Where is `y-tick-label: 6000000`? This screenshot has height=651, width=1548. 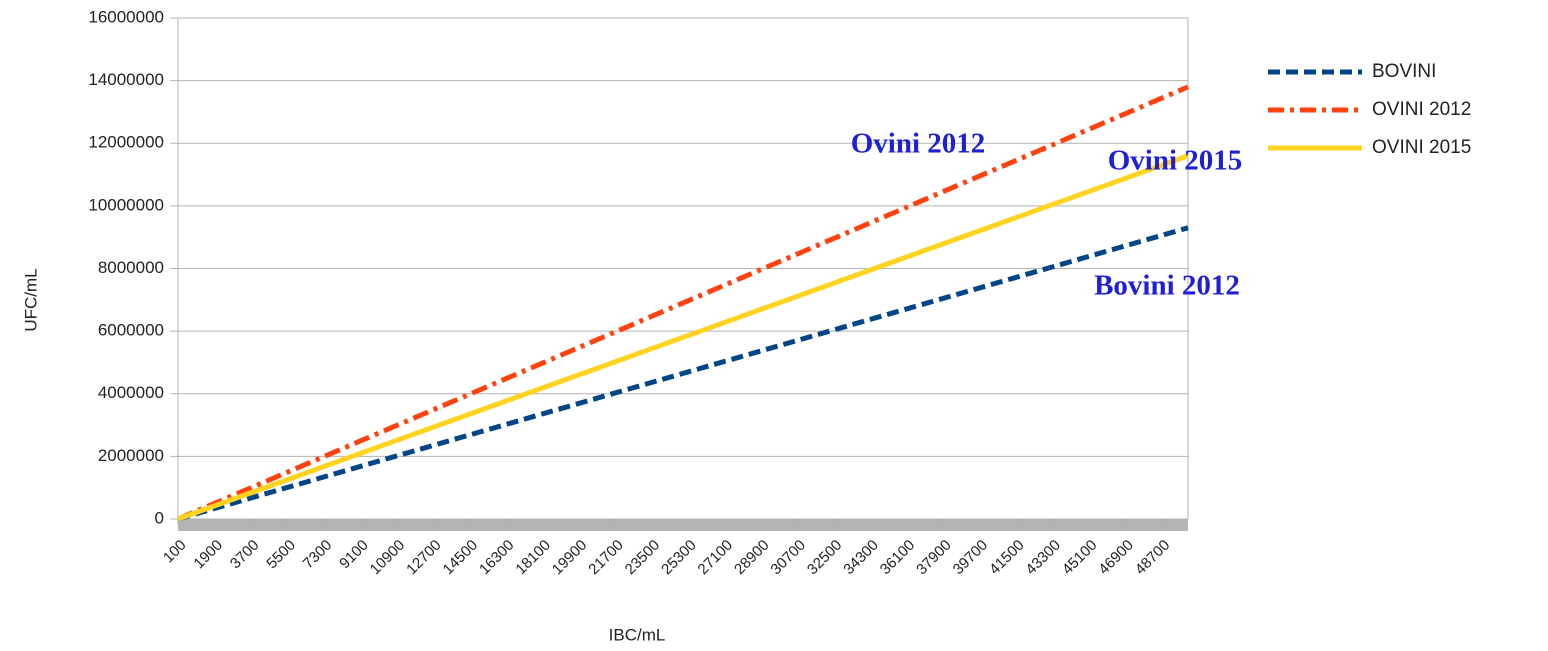 y-tick-label: 6000000 is located at coordinates (131, 330).